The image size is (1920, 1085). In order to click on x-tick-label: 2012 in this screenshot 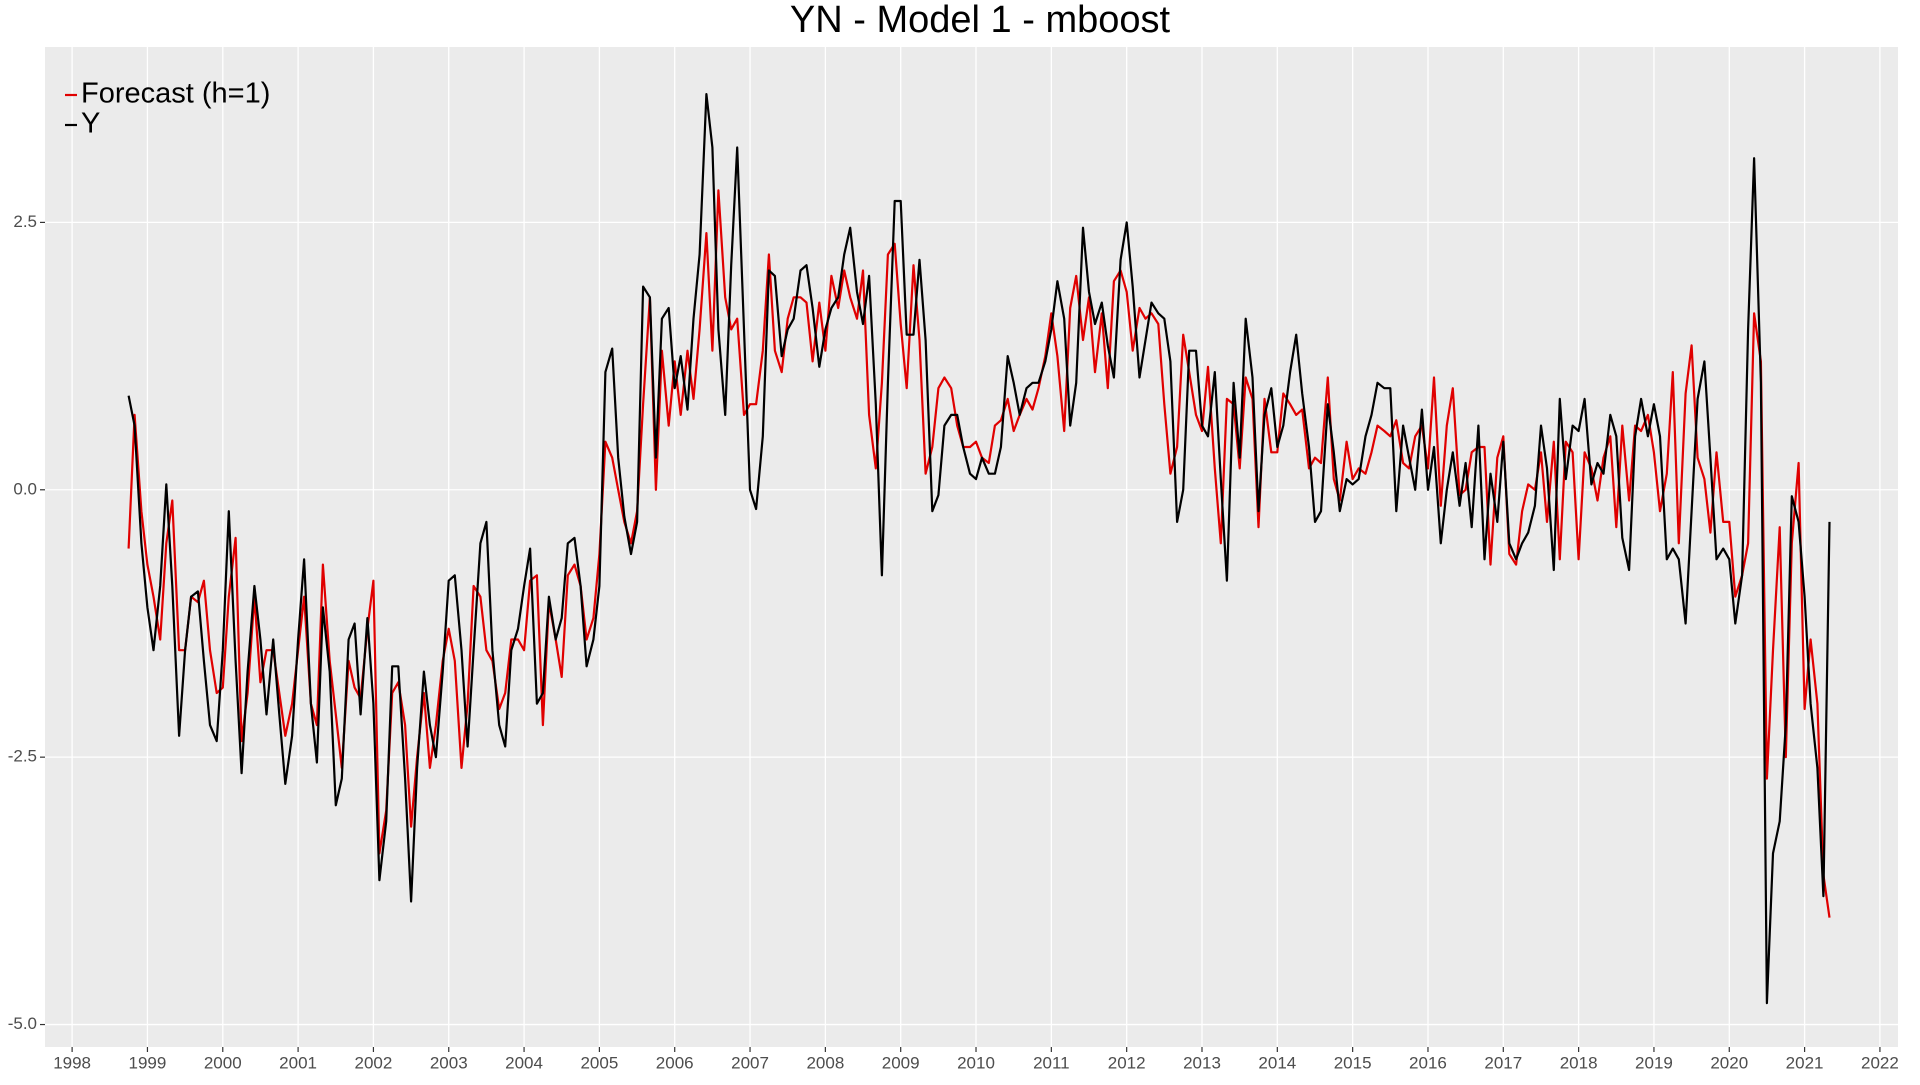, I will do `click(1127, 1062)`.